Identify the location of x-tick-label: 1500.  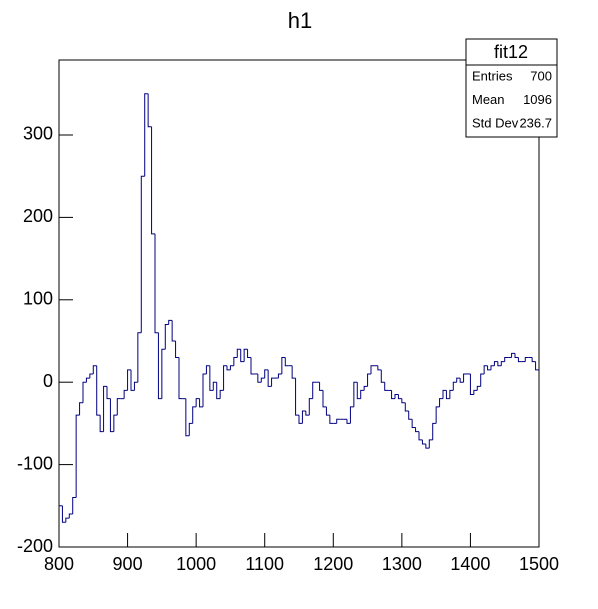
(539, 564).